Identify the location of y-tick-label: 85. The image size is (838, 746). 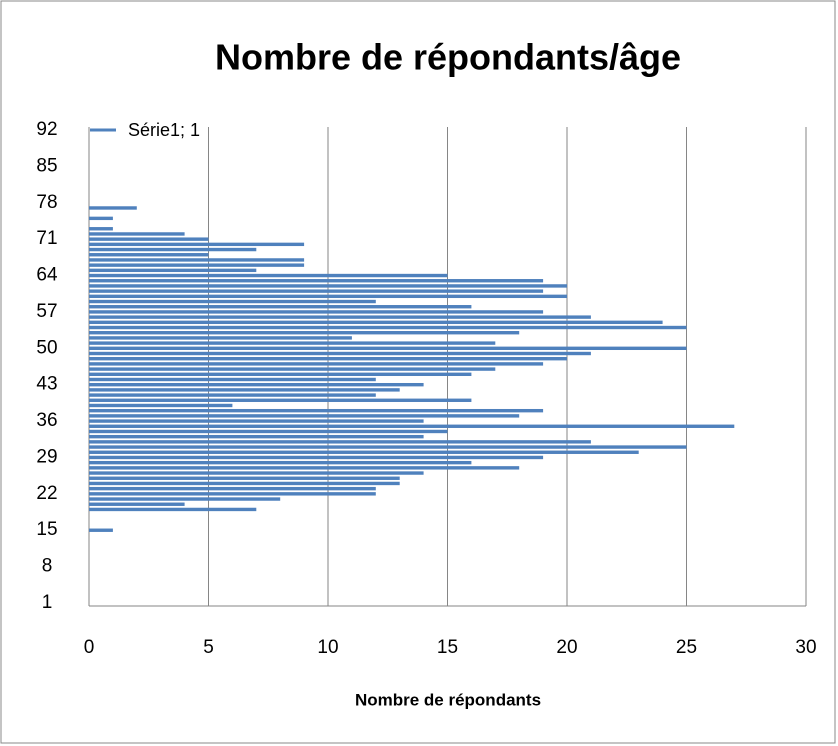
(46, 165).